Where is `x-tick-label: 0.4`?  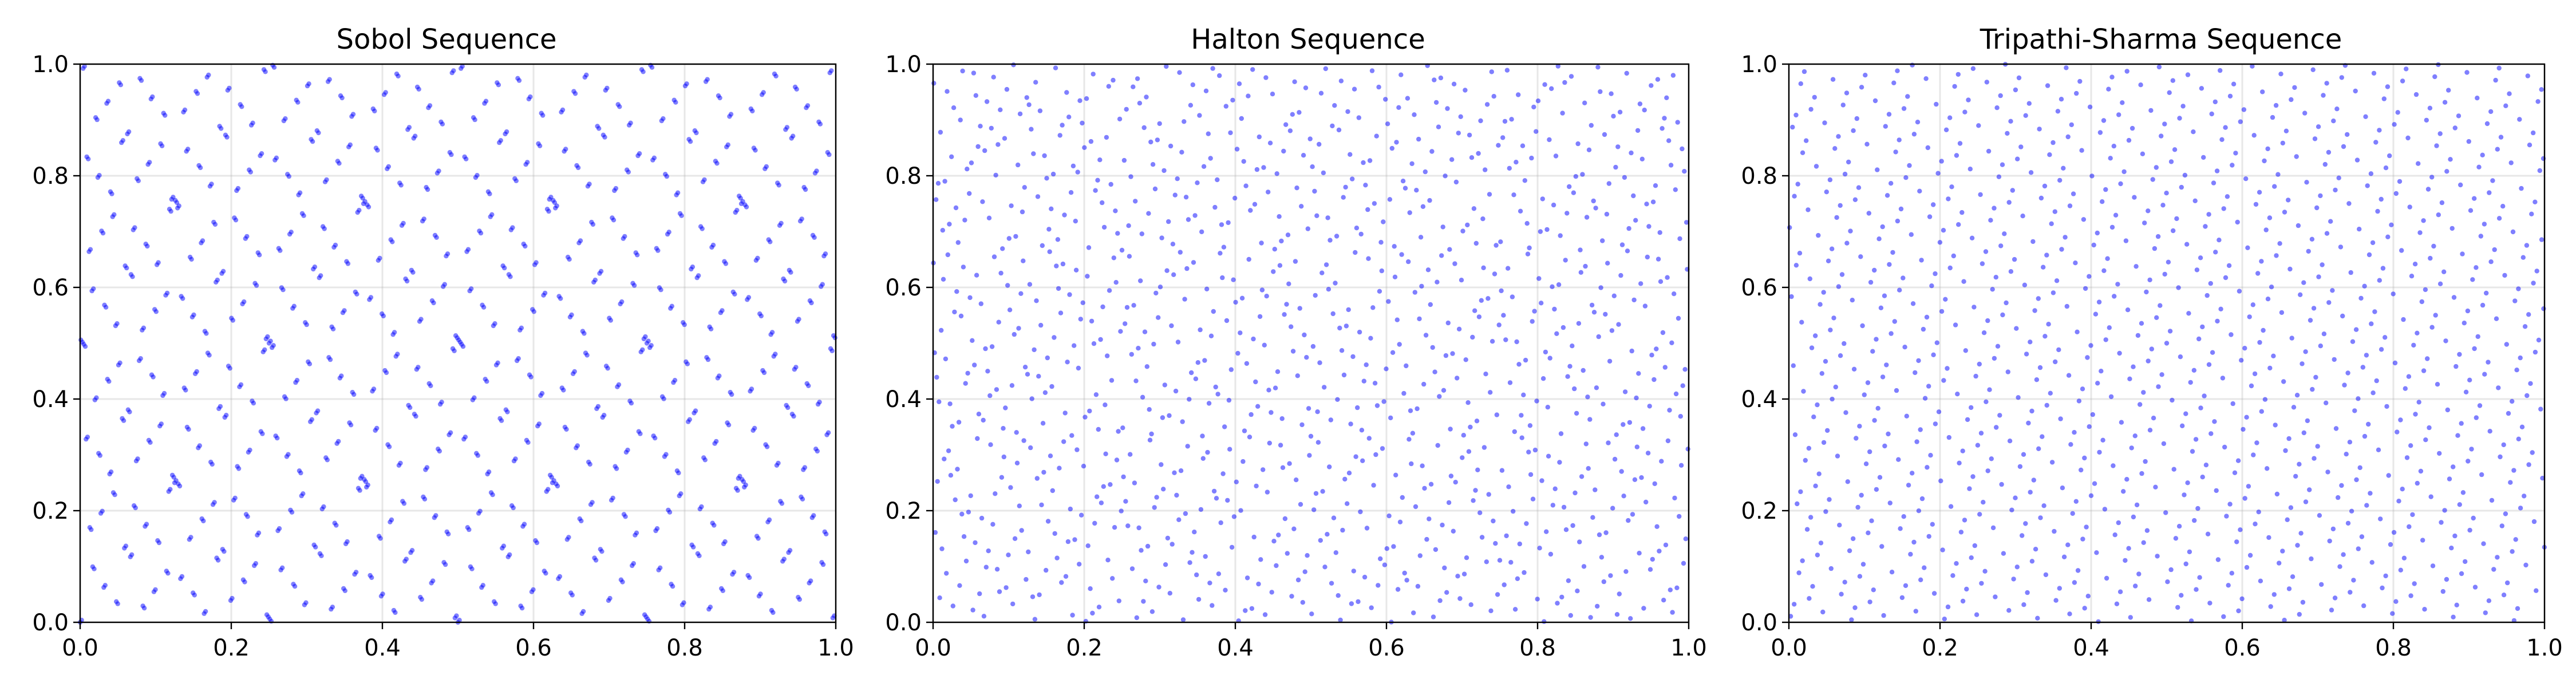
x-tick-label: 0.4 is located at coordinates (1235, 648).